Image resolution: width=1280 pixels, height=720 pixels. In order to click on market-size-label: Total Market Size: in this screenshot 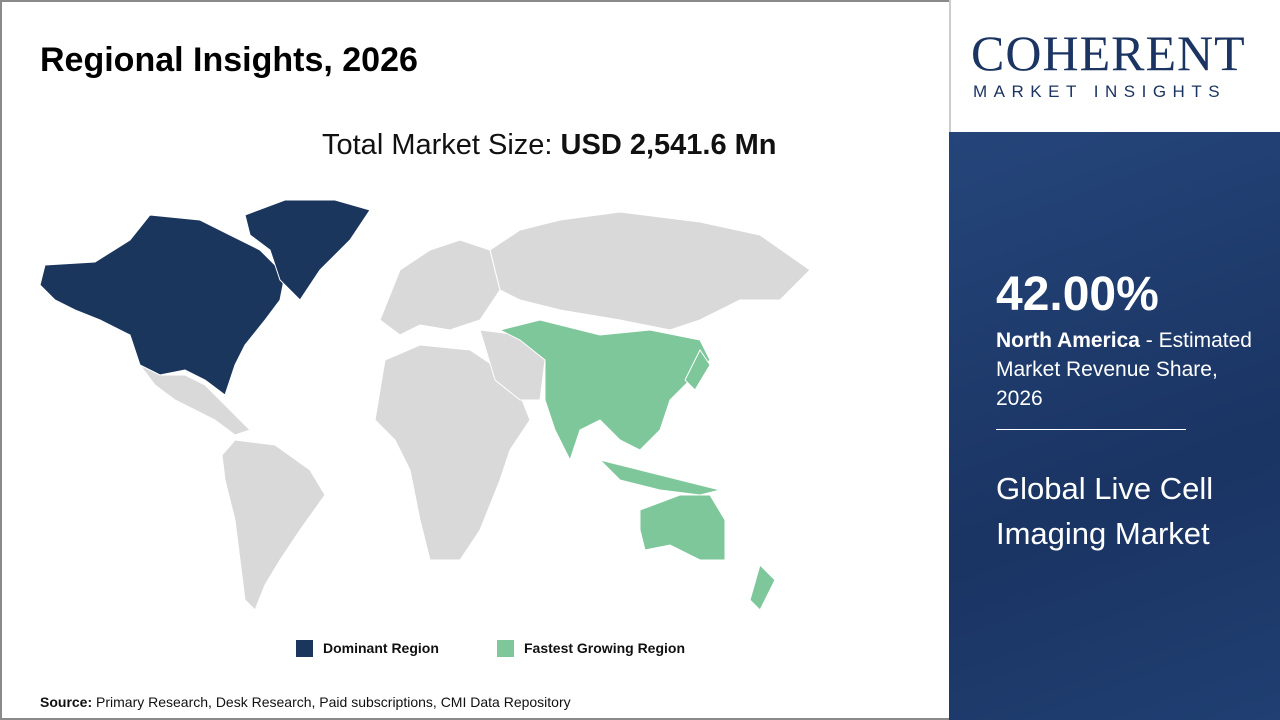, I will do `click(441, 145)`.